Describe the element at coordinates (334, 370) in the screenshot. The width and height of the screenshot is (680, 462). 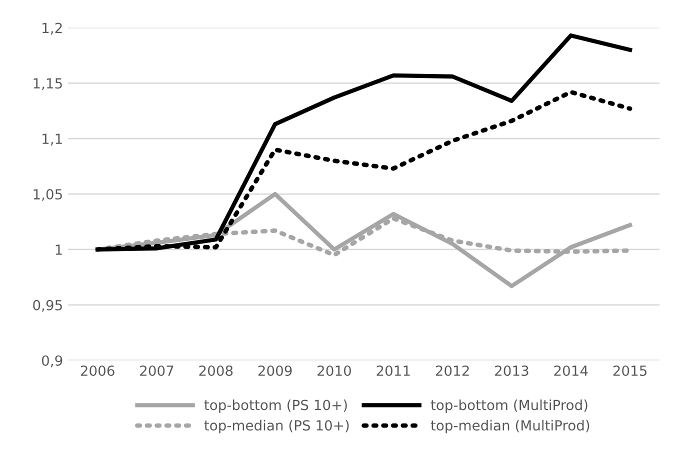
I see `x-tick-label: 2010` at that location.